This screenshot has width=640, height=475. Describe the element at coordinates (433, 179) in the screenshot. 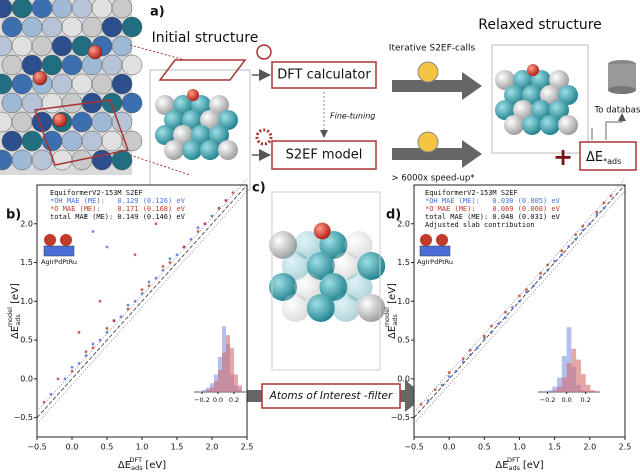

I see `note: > 6000x speed-up*` at that location.